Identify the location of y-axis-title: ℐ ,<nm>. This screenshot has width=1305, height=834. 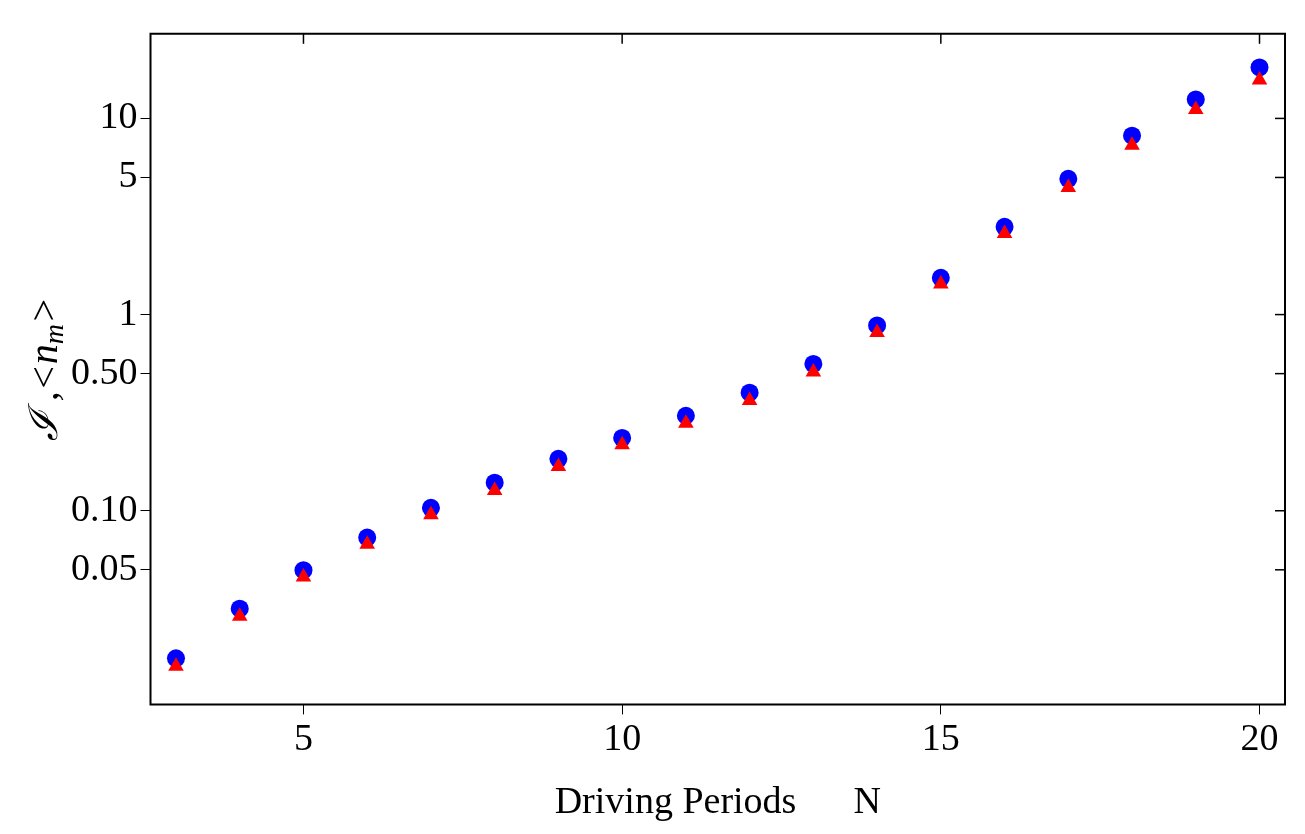
(45, 369).